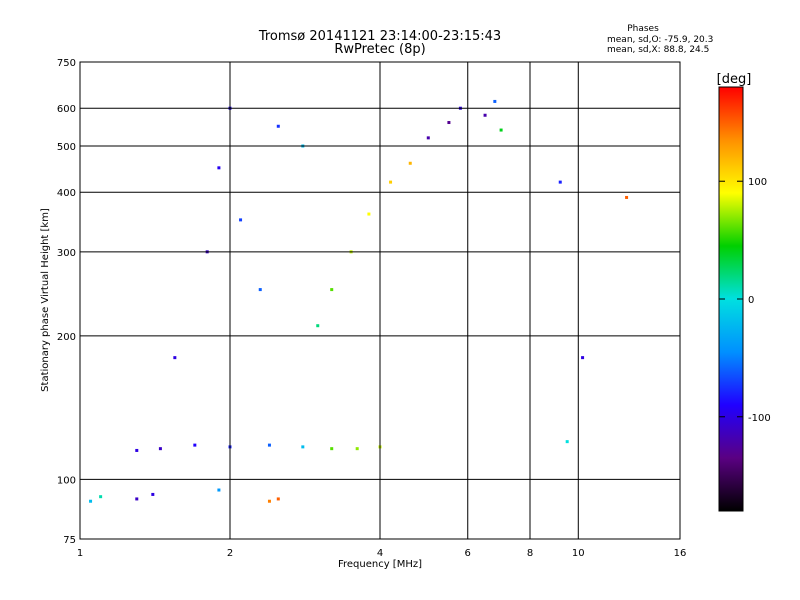 This screenshot has height=600, width=800. I want to click on chart-title: Tromsø 20141121 23:14:00-23:15:43, so click(379, 36).